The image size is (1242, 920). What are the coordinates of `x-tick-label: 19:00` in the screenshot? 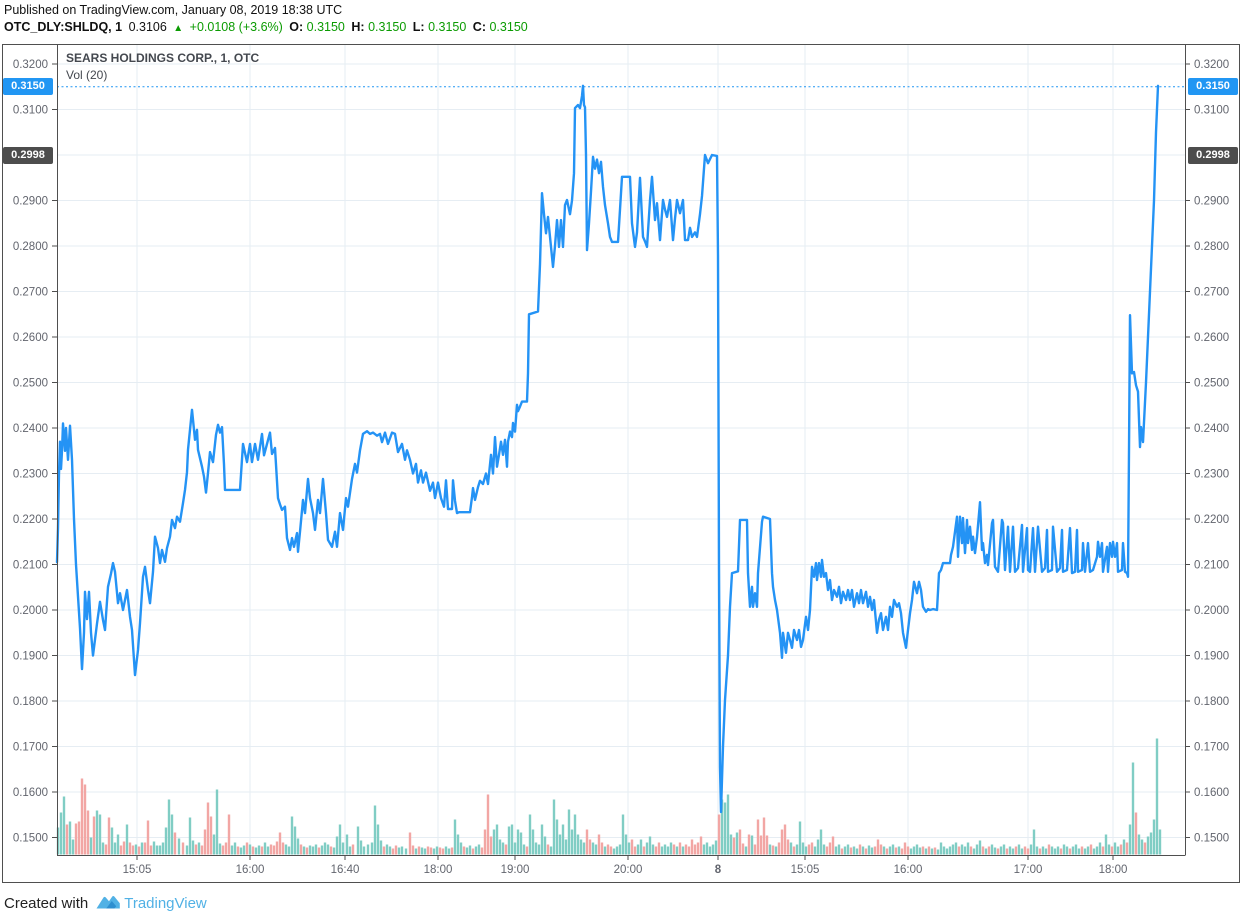 It's located at (515, 870).